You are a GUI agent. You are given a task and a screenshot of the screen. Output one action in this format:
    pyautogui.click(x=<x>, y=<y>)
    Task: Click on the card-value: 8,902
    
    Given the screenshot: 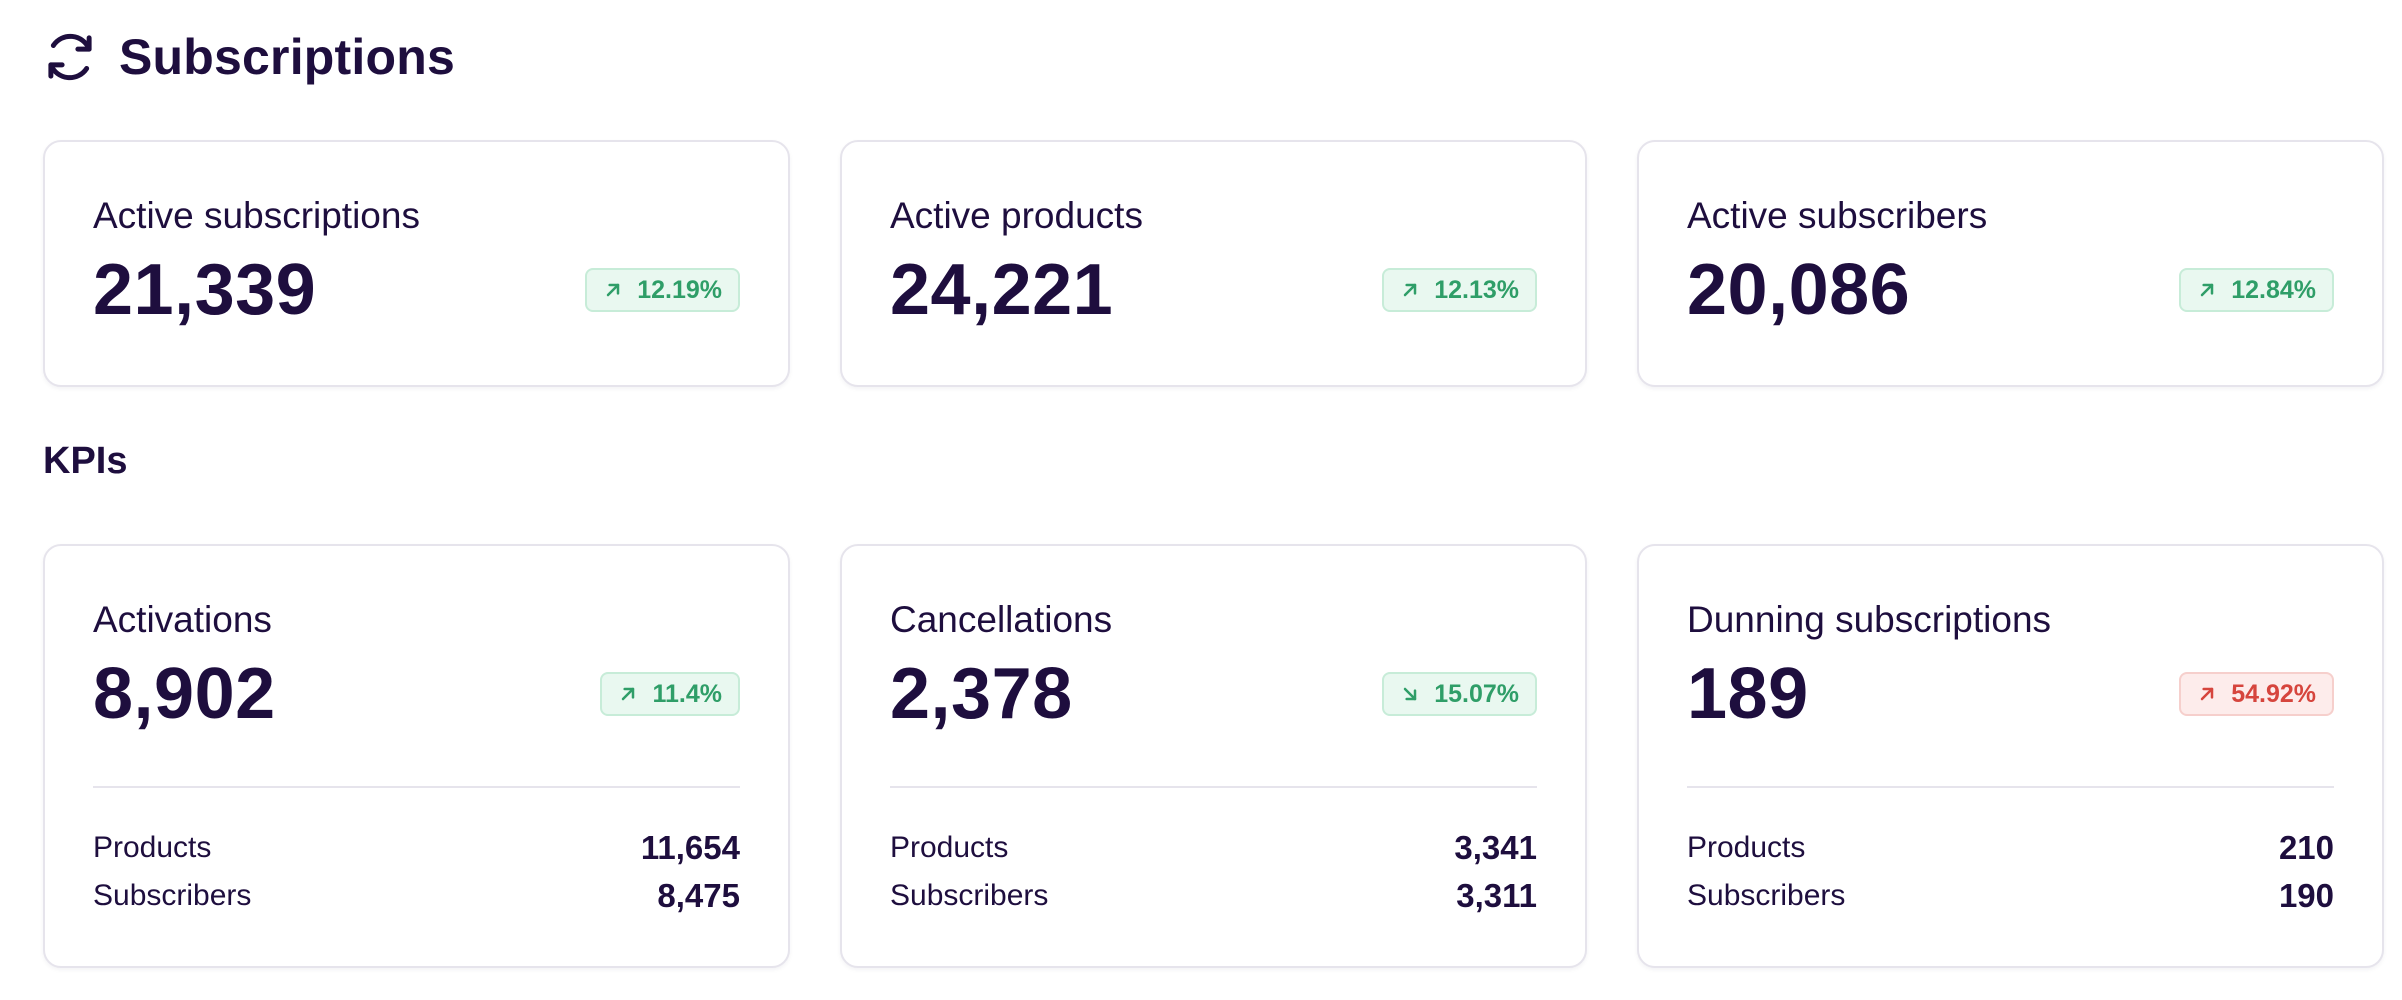 What is the action you would take?
    pyautogui.click(x=184, y=694)
    